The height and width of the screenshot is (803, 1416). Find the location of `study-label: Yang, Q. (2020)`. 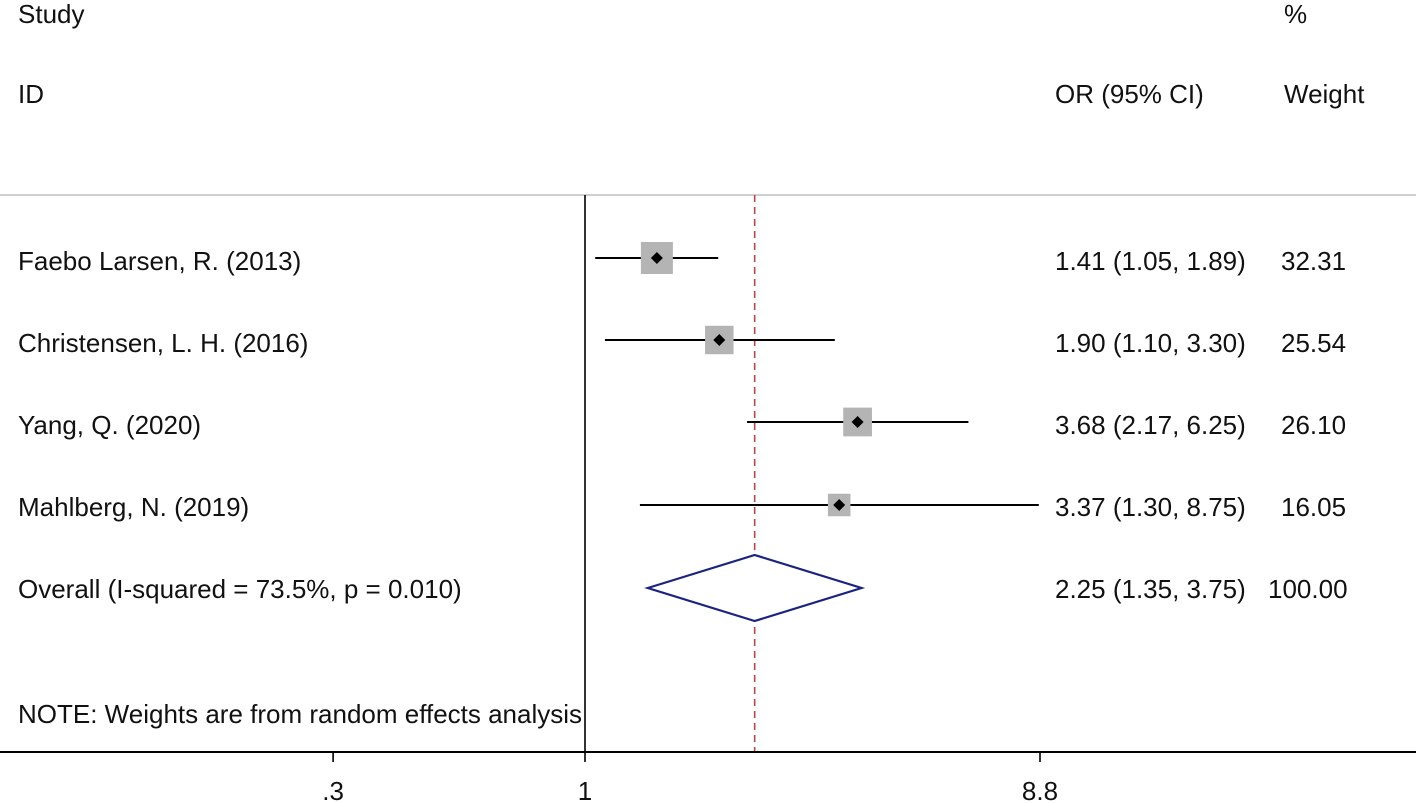

study-label: Yang, Q. (2020) is located at coordinates (109, 425).